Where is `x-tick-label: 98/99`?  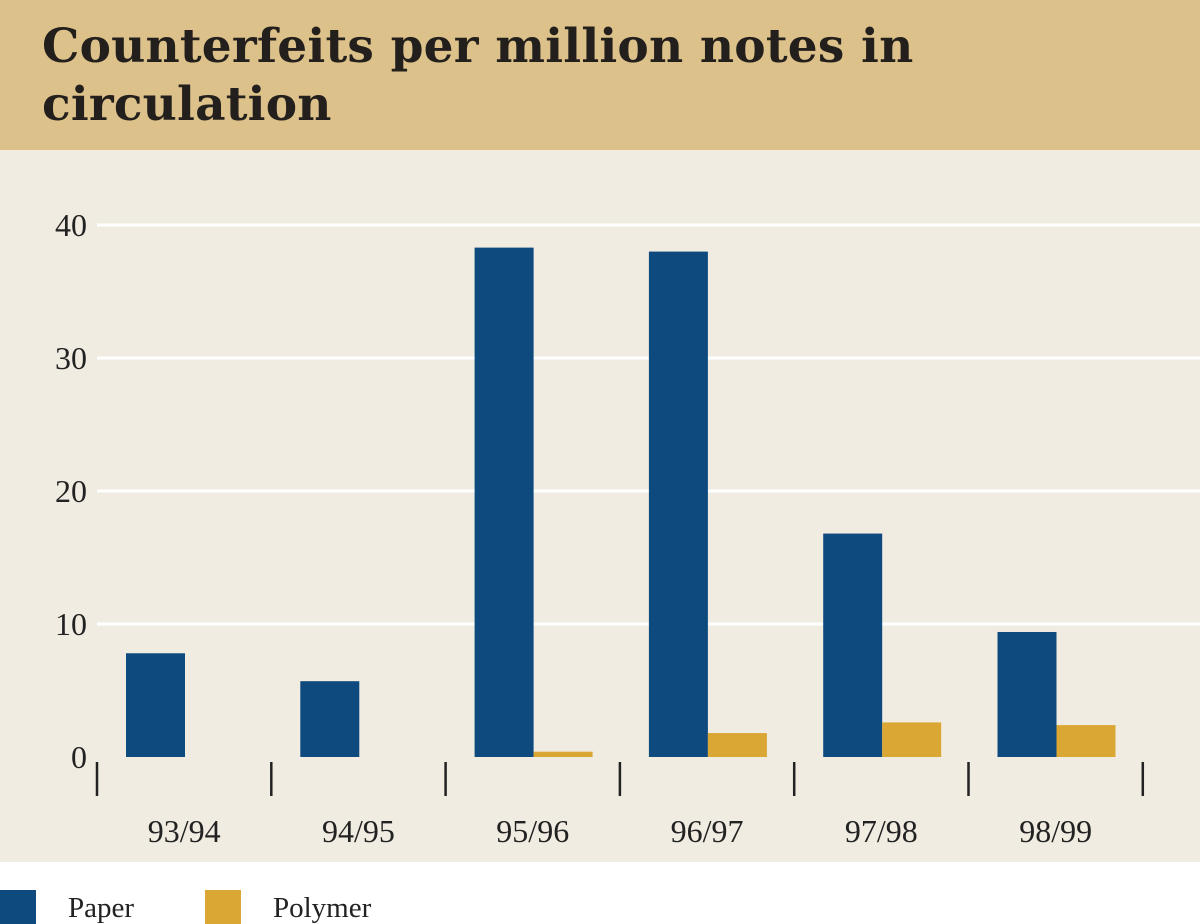
x-tick-label: 98/99 is located at coordinates (1055, 831).